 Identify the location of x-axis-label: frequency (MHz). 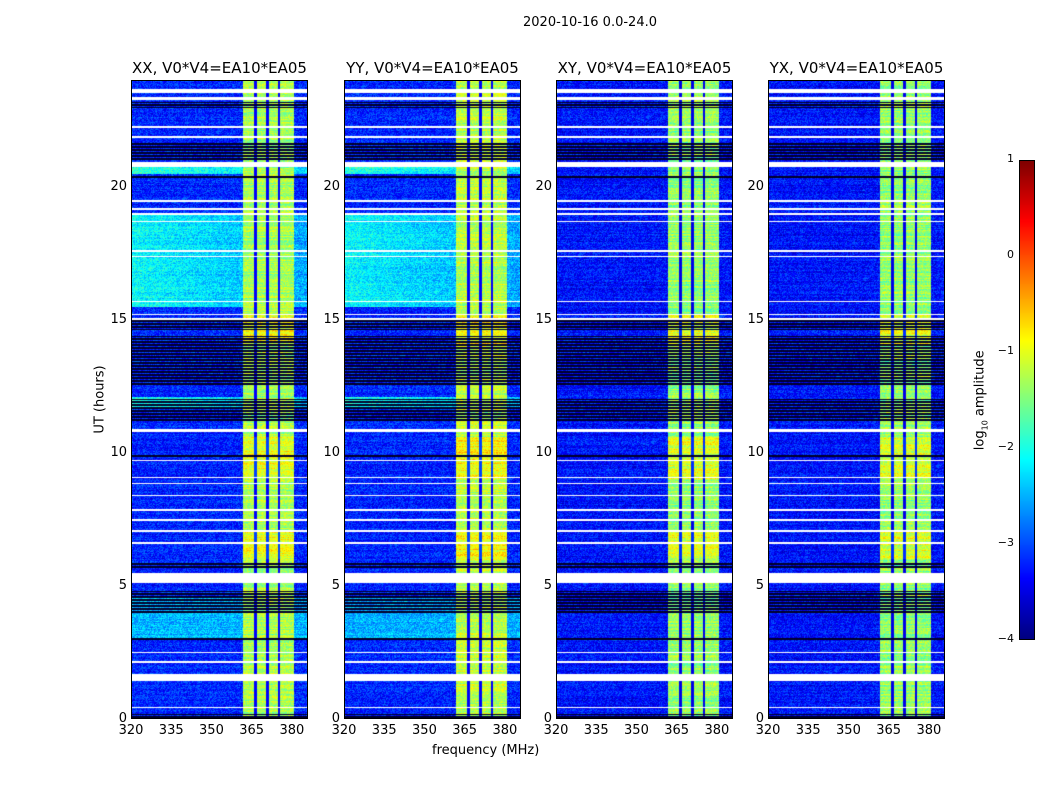
(486, 750).